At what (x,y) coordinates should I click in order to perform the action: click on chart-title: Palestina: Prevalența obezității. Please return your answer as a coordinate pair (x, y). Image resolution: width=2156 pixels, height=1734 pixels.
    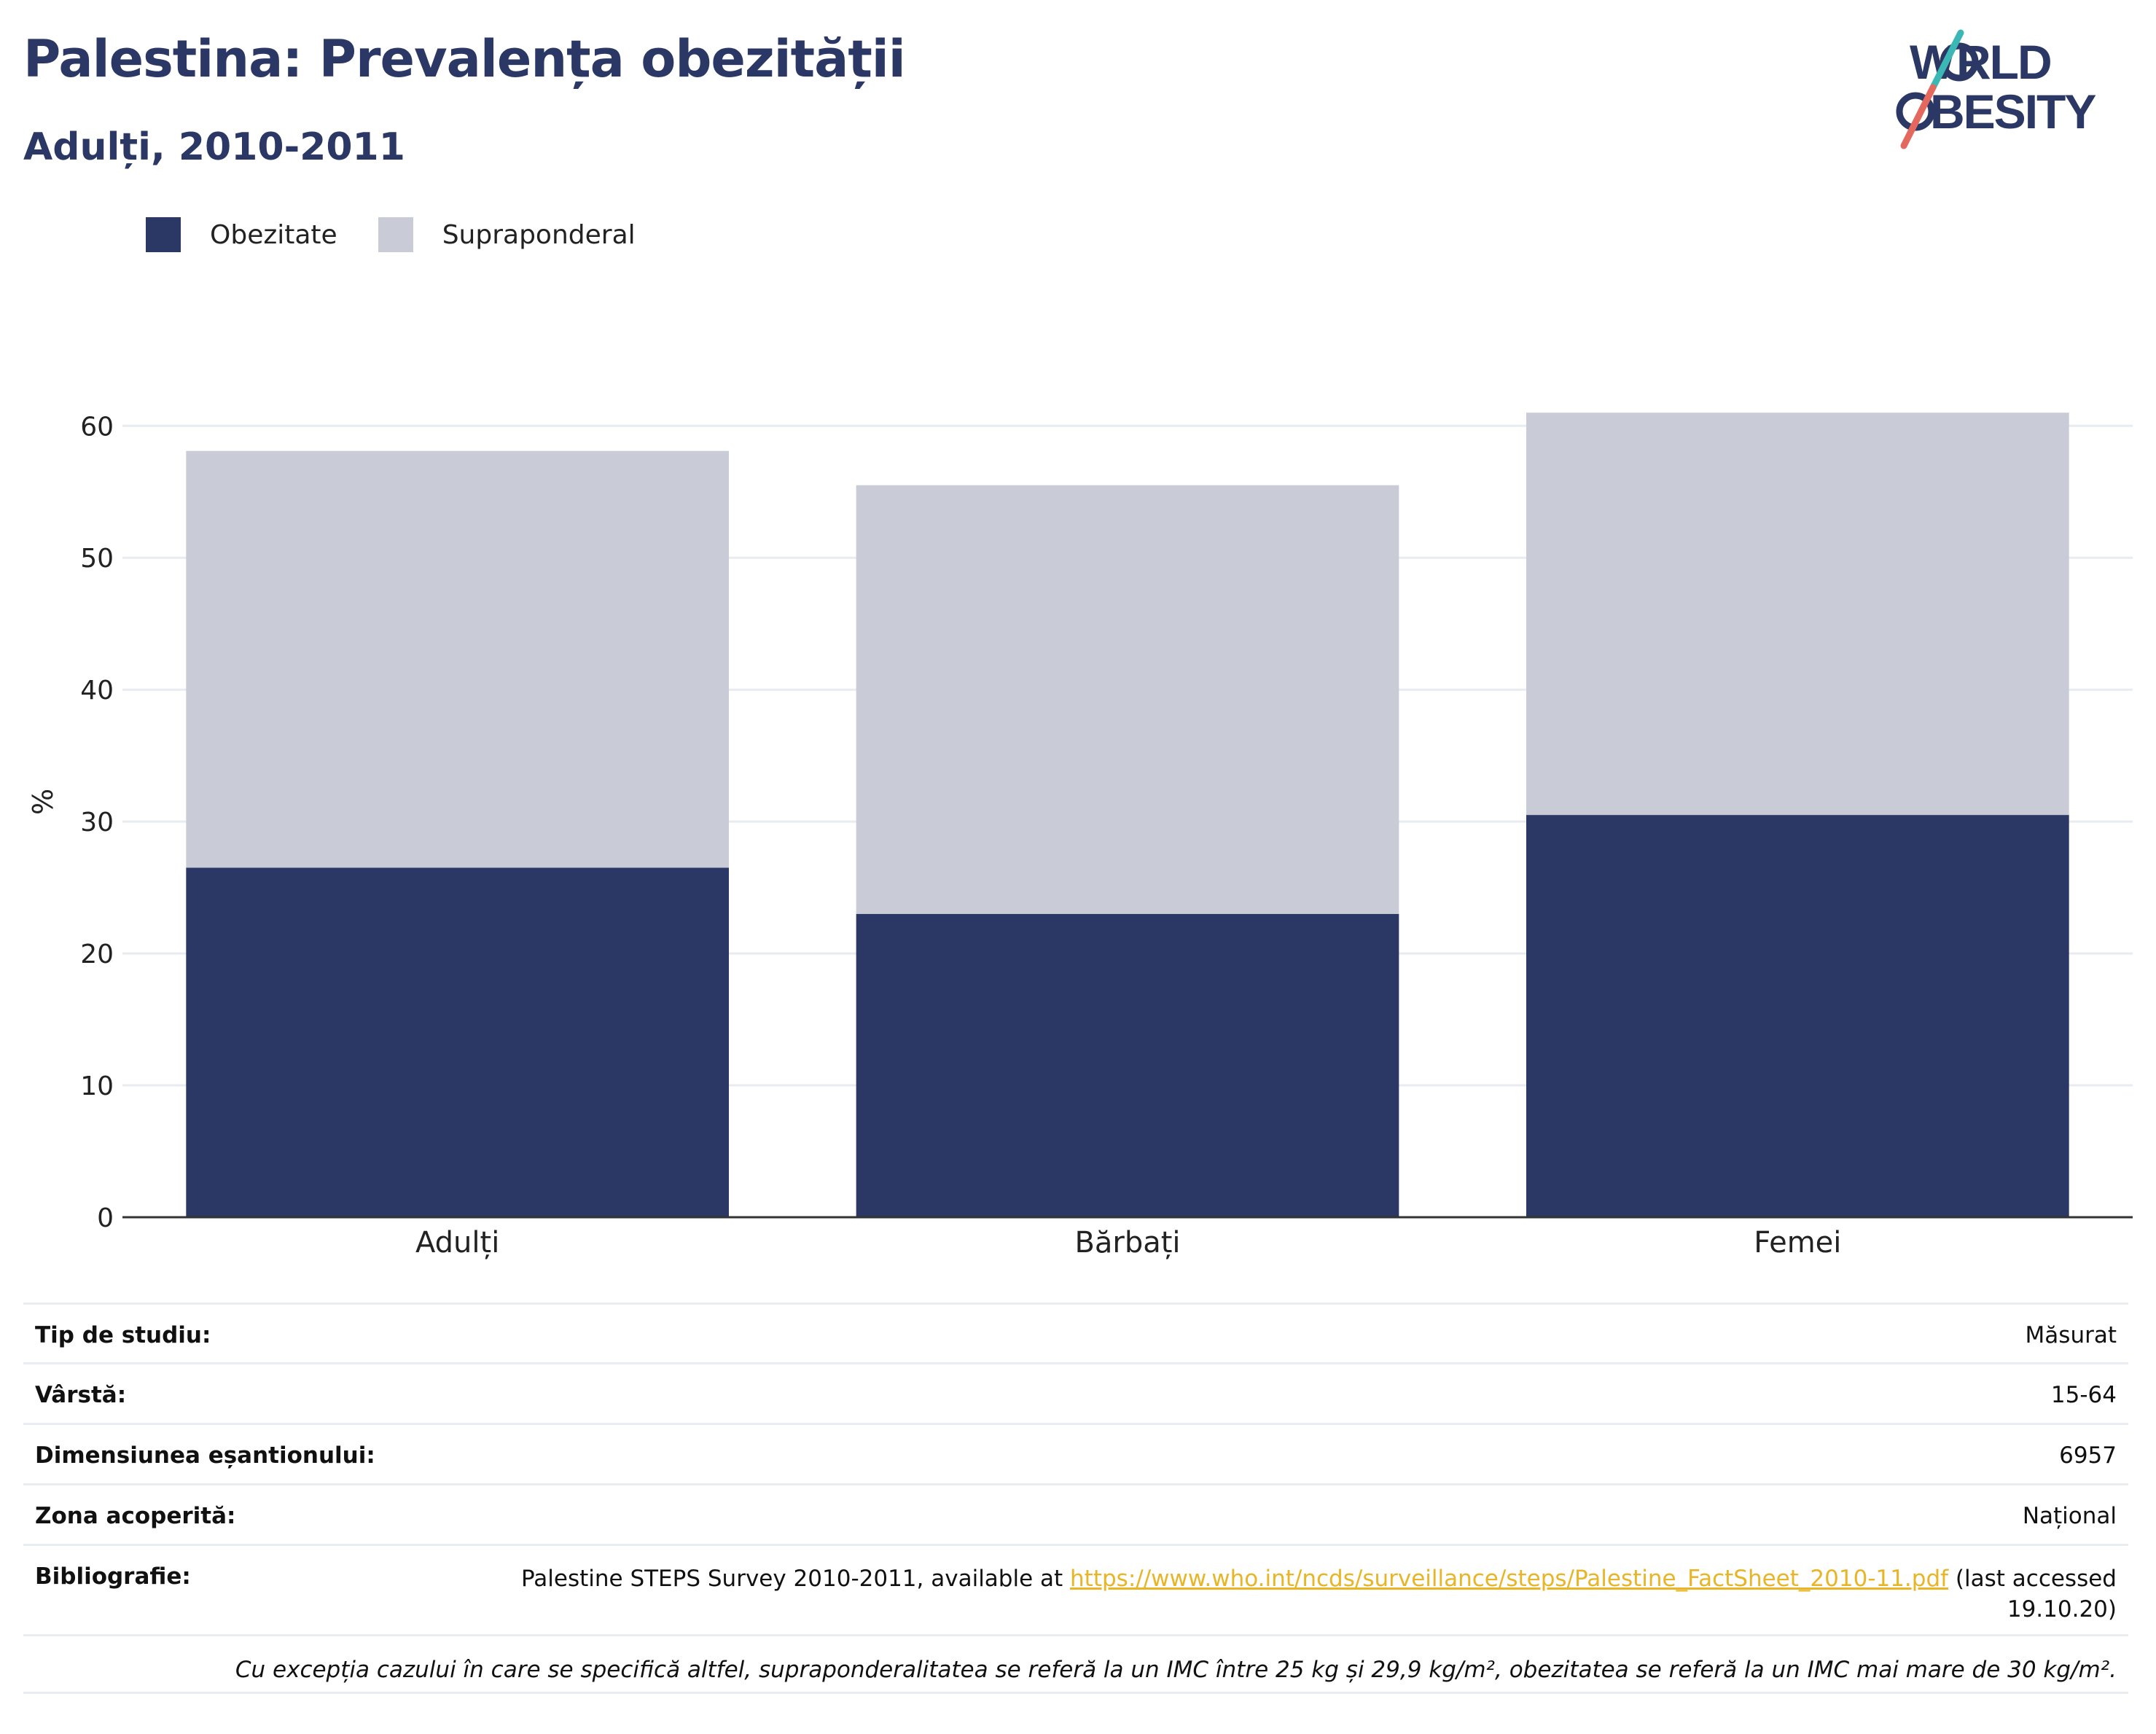
    Looking at the image, I should click on (465, 59).